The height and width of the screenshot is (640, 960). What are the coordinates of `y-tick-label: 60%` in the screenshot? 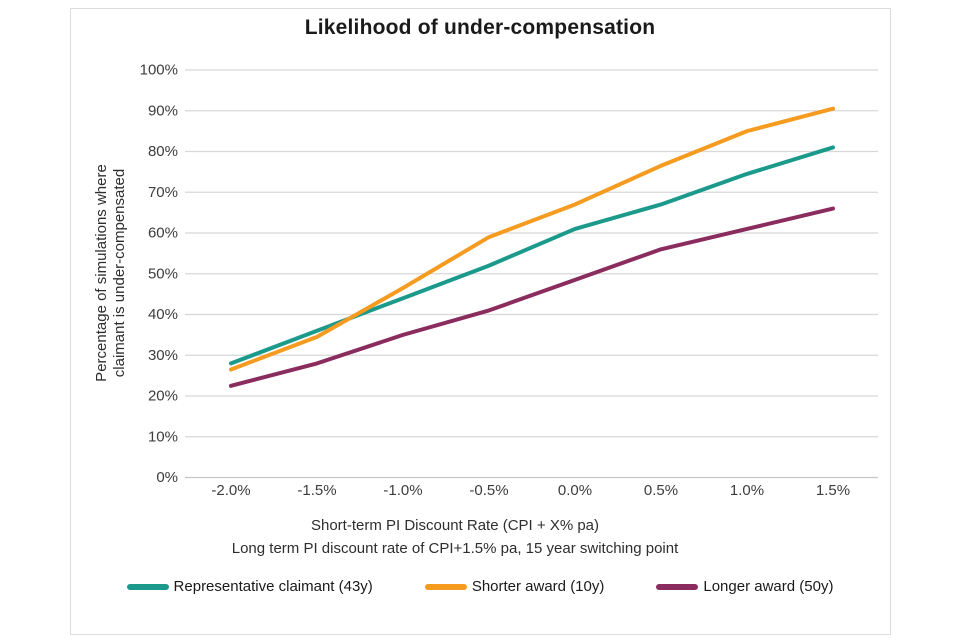 It's located at (163, 233).